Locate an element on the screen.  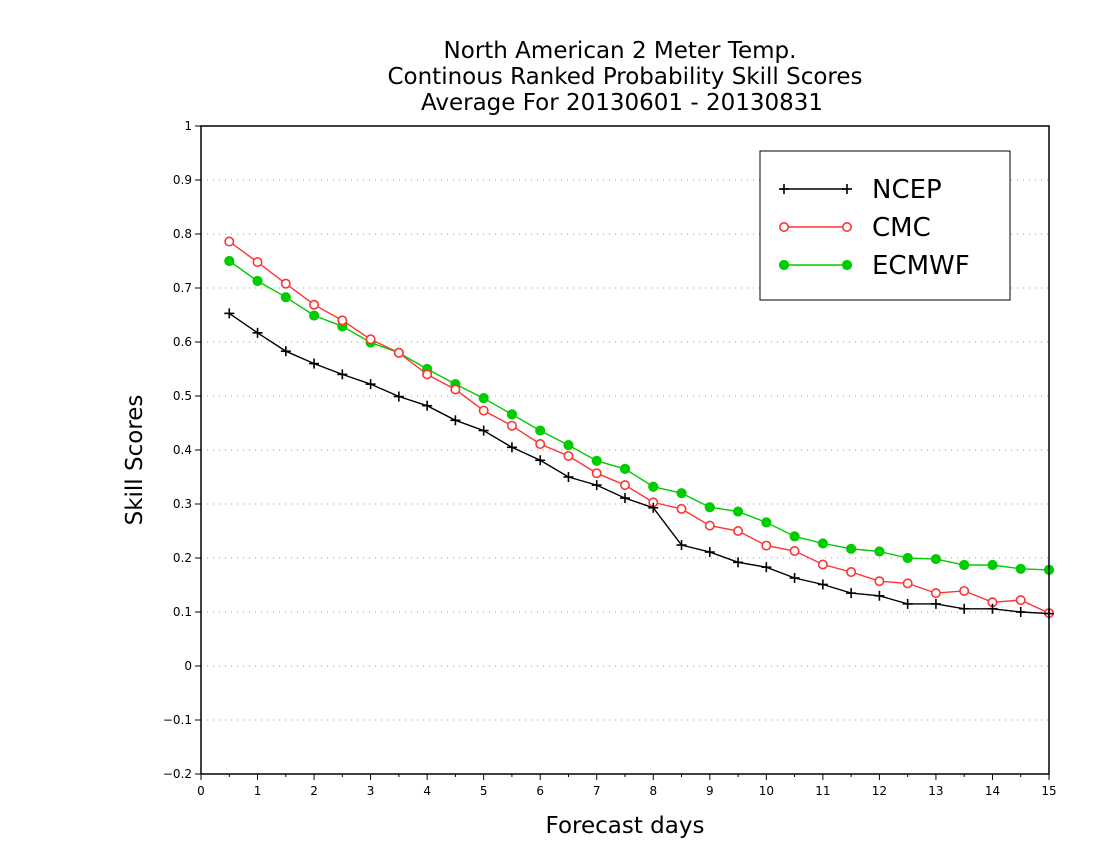
legend: NCEP CMC ECMWF is located at coordinates (885, 225).